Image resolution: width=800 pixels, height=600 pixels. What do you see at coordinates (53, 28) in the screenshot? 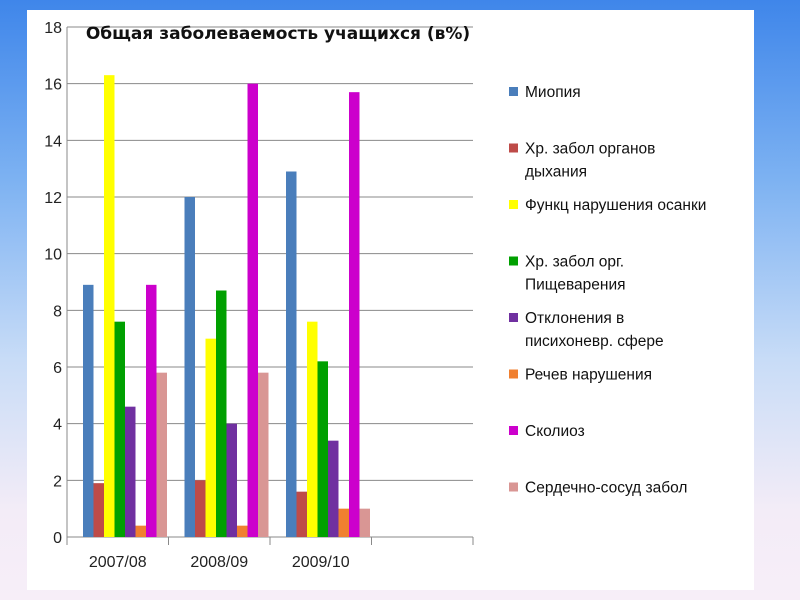
I see `y-tick-label: 18` at bounding box center [53, 28].